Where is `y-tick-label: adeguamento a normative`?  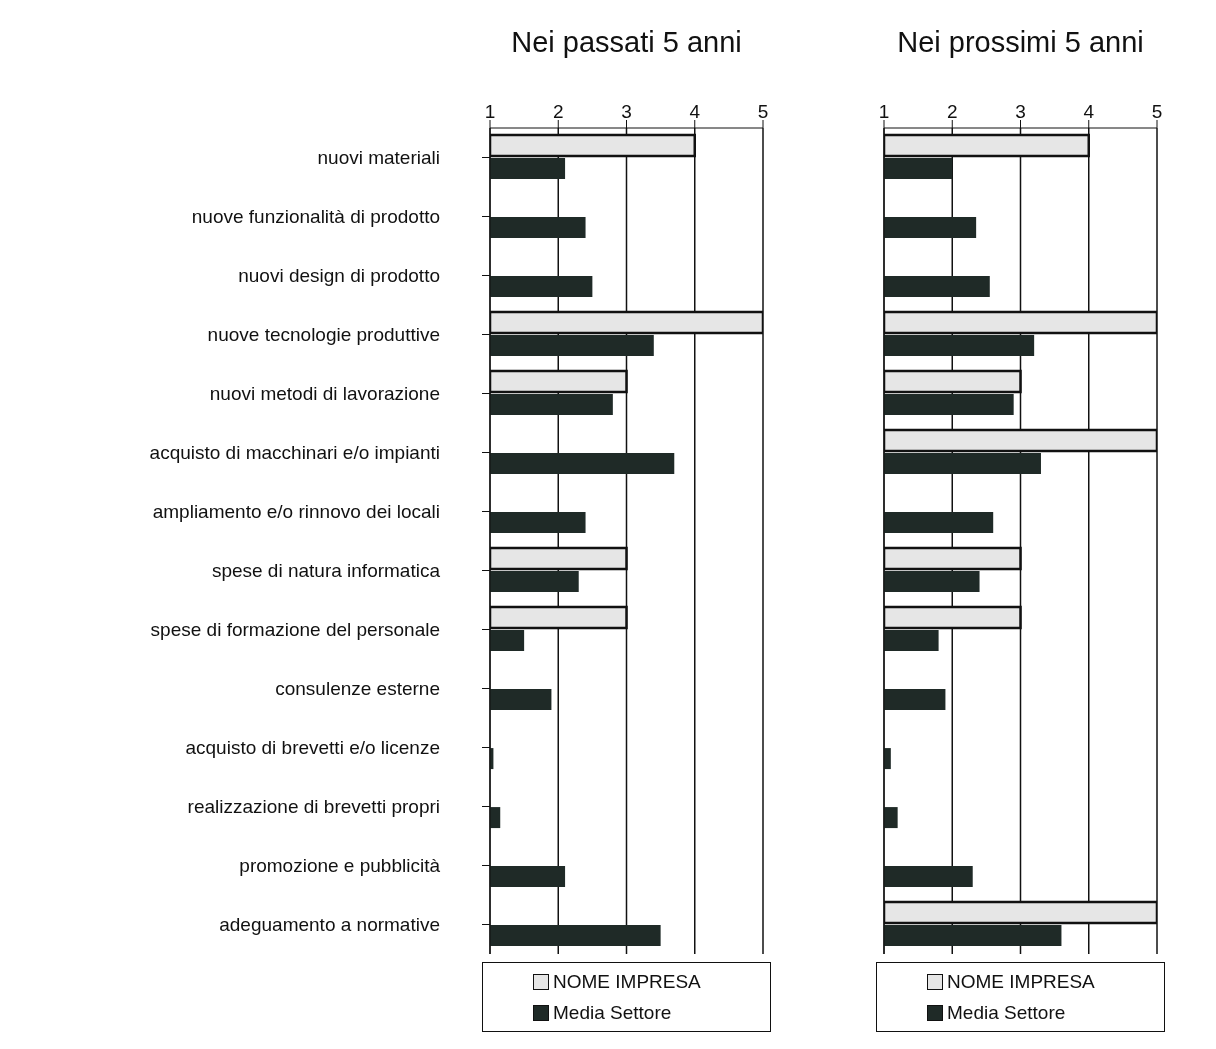 y-tick-label: adeguamento a normative is located at coordinates (329, 924).